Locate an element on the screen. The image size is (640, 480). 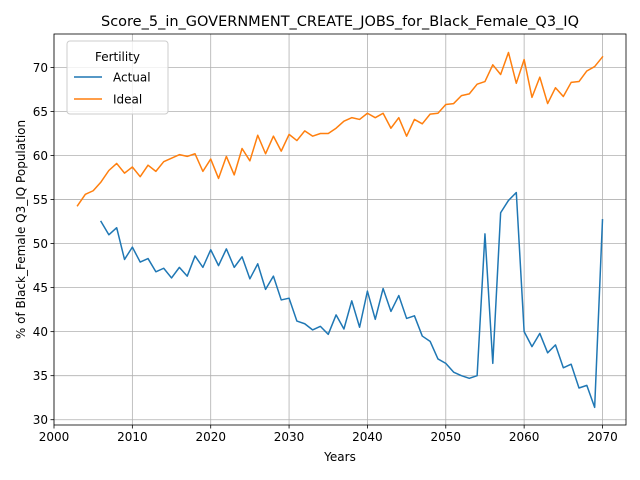
x-tick-label: 2030 is located at coordinates (289, 437).